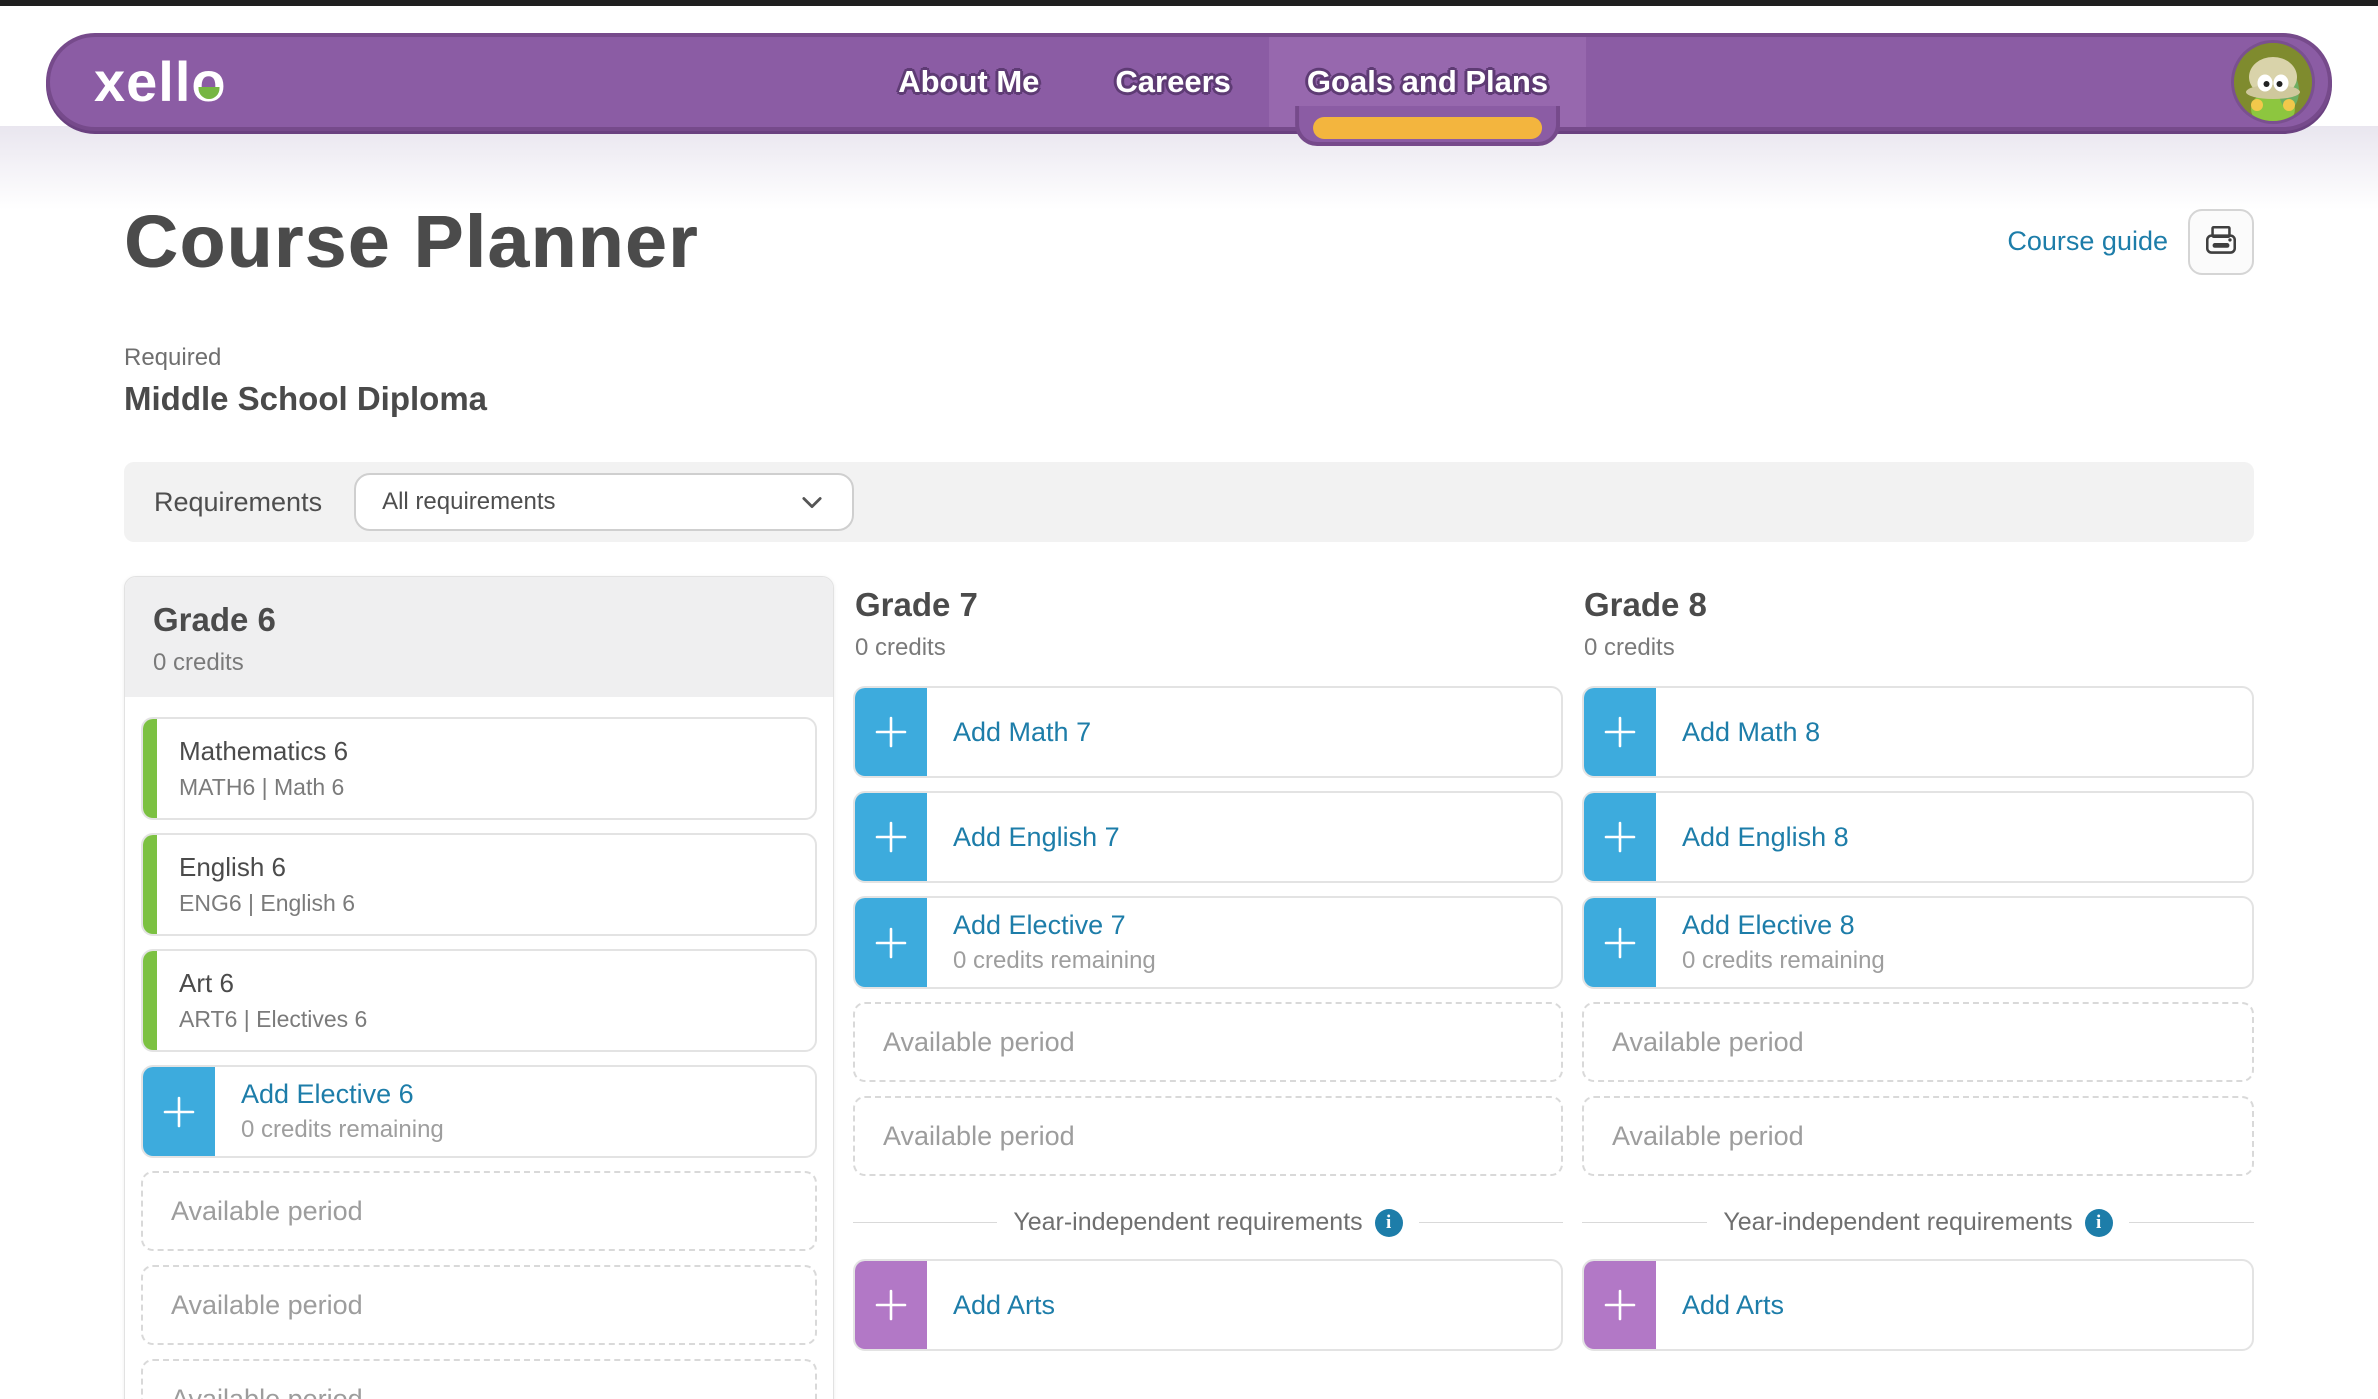  What do you see at coordinates (206, 983) in the screenshot?
I see `course-name: Art 6` at bounding box center [206, 983].